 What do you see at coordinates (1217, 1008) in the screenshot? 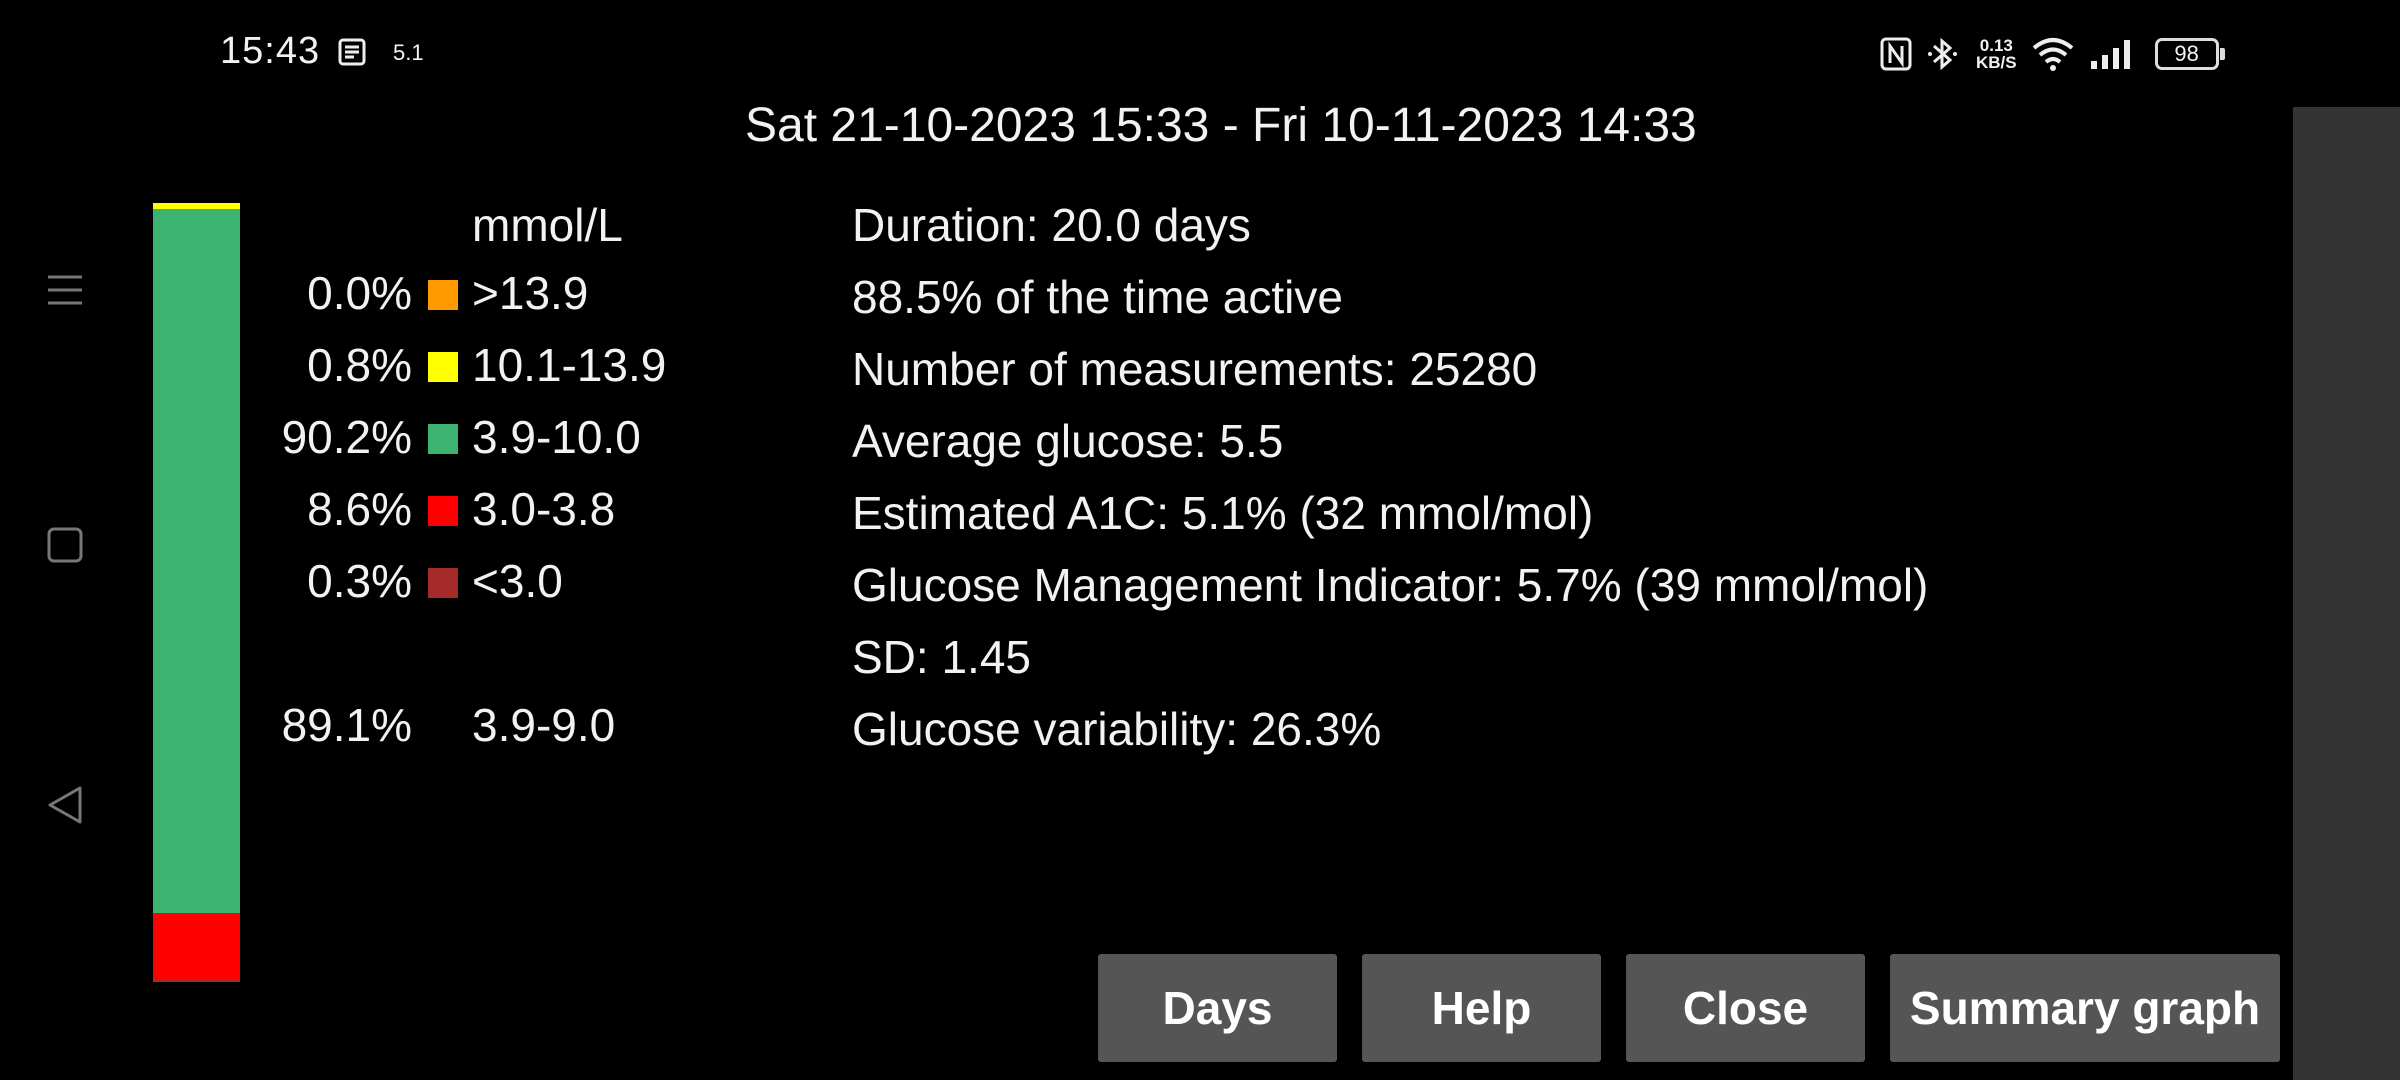
I see `days-button: Days` at bounding box center [1217, 1008].